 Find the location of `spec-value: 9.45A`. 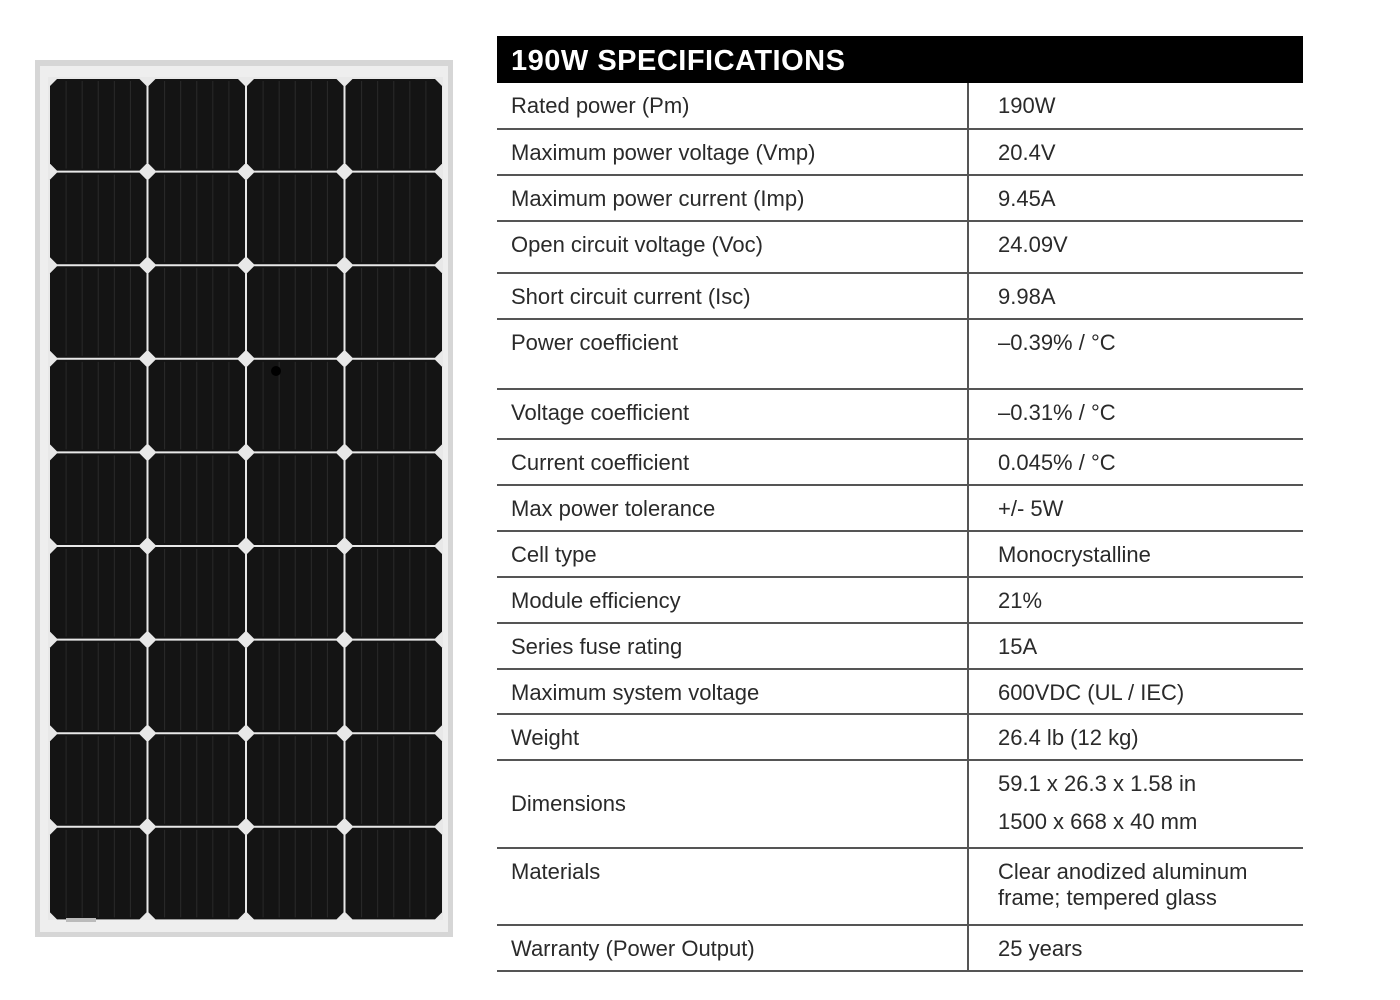

spec-value: 9.45A is located at coordinates (1135, 198).